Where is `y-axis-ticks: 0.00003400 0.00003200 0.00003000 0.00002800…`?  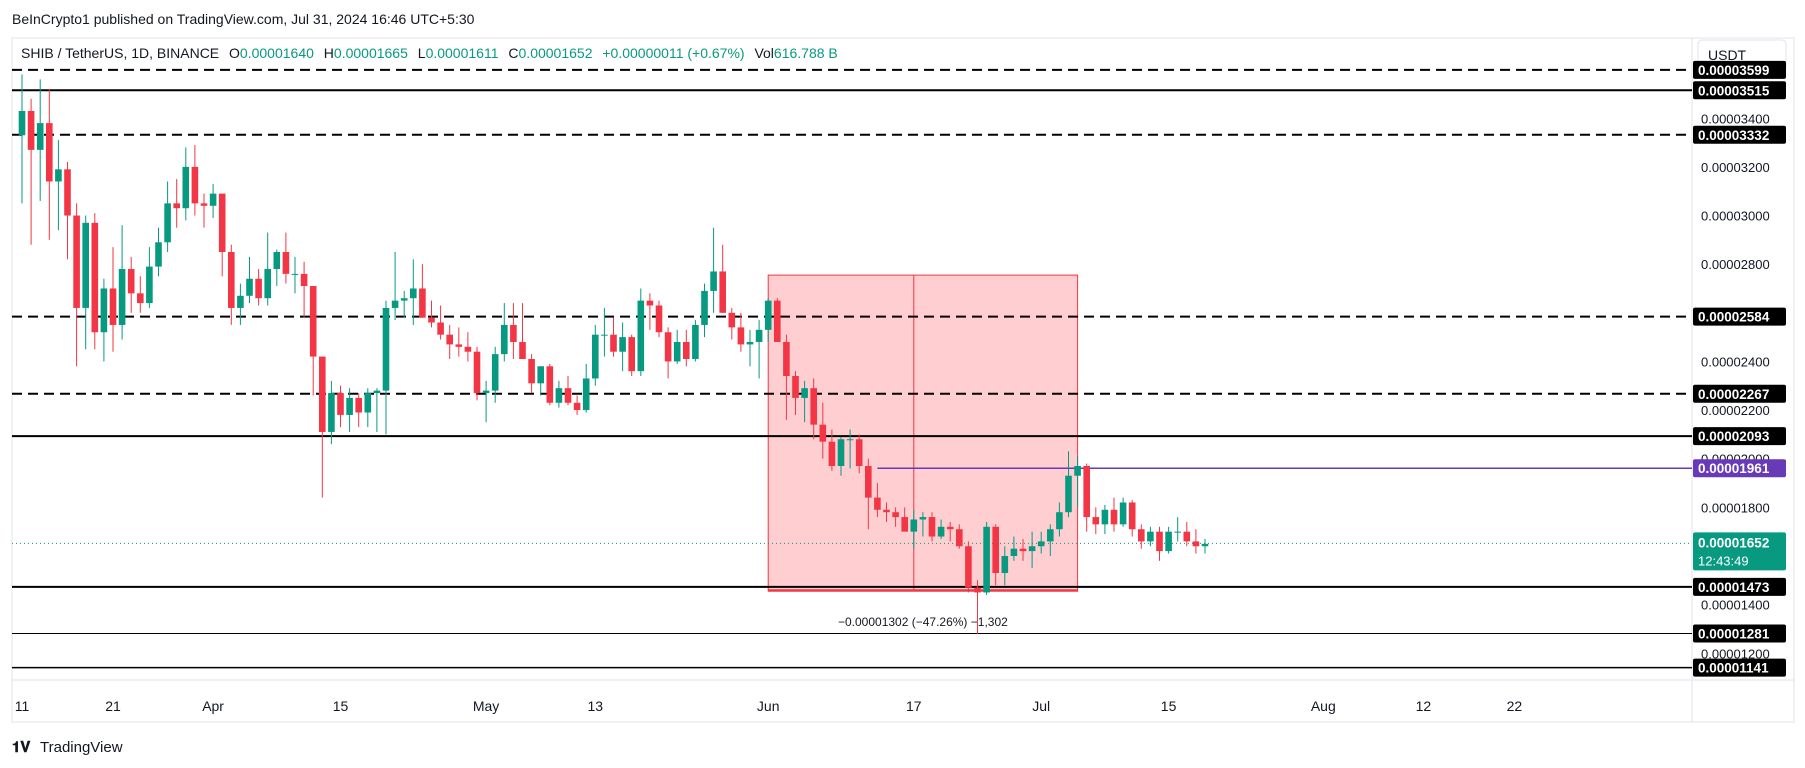
y-axis-ticks: 0.00003400 0.00003200 0.00003000 0.00002800… is located at coordinates (1735, 386).